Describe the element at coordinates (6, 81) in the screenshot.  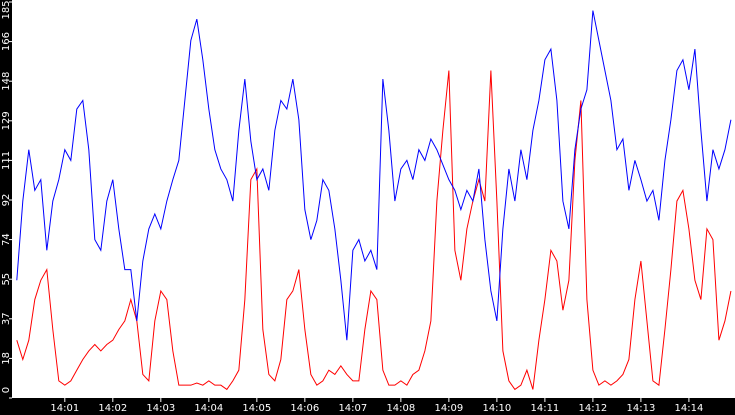
I see `y-tick-label: 148` at that location.